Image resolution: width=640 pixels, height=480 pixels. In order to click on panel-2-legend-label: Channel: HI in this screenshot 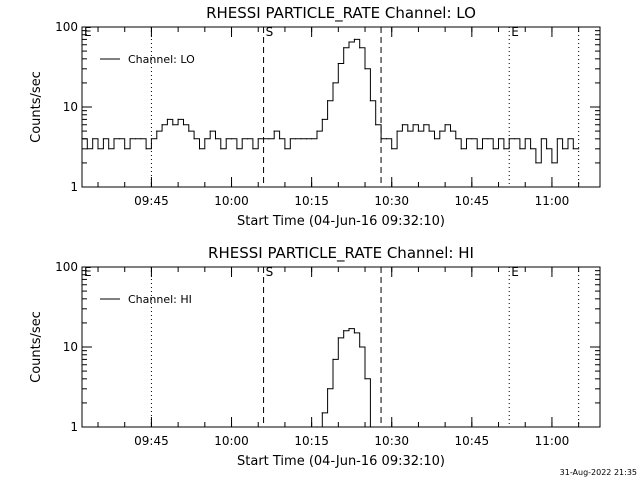, I will do `click(160, 299)`.